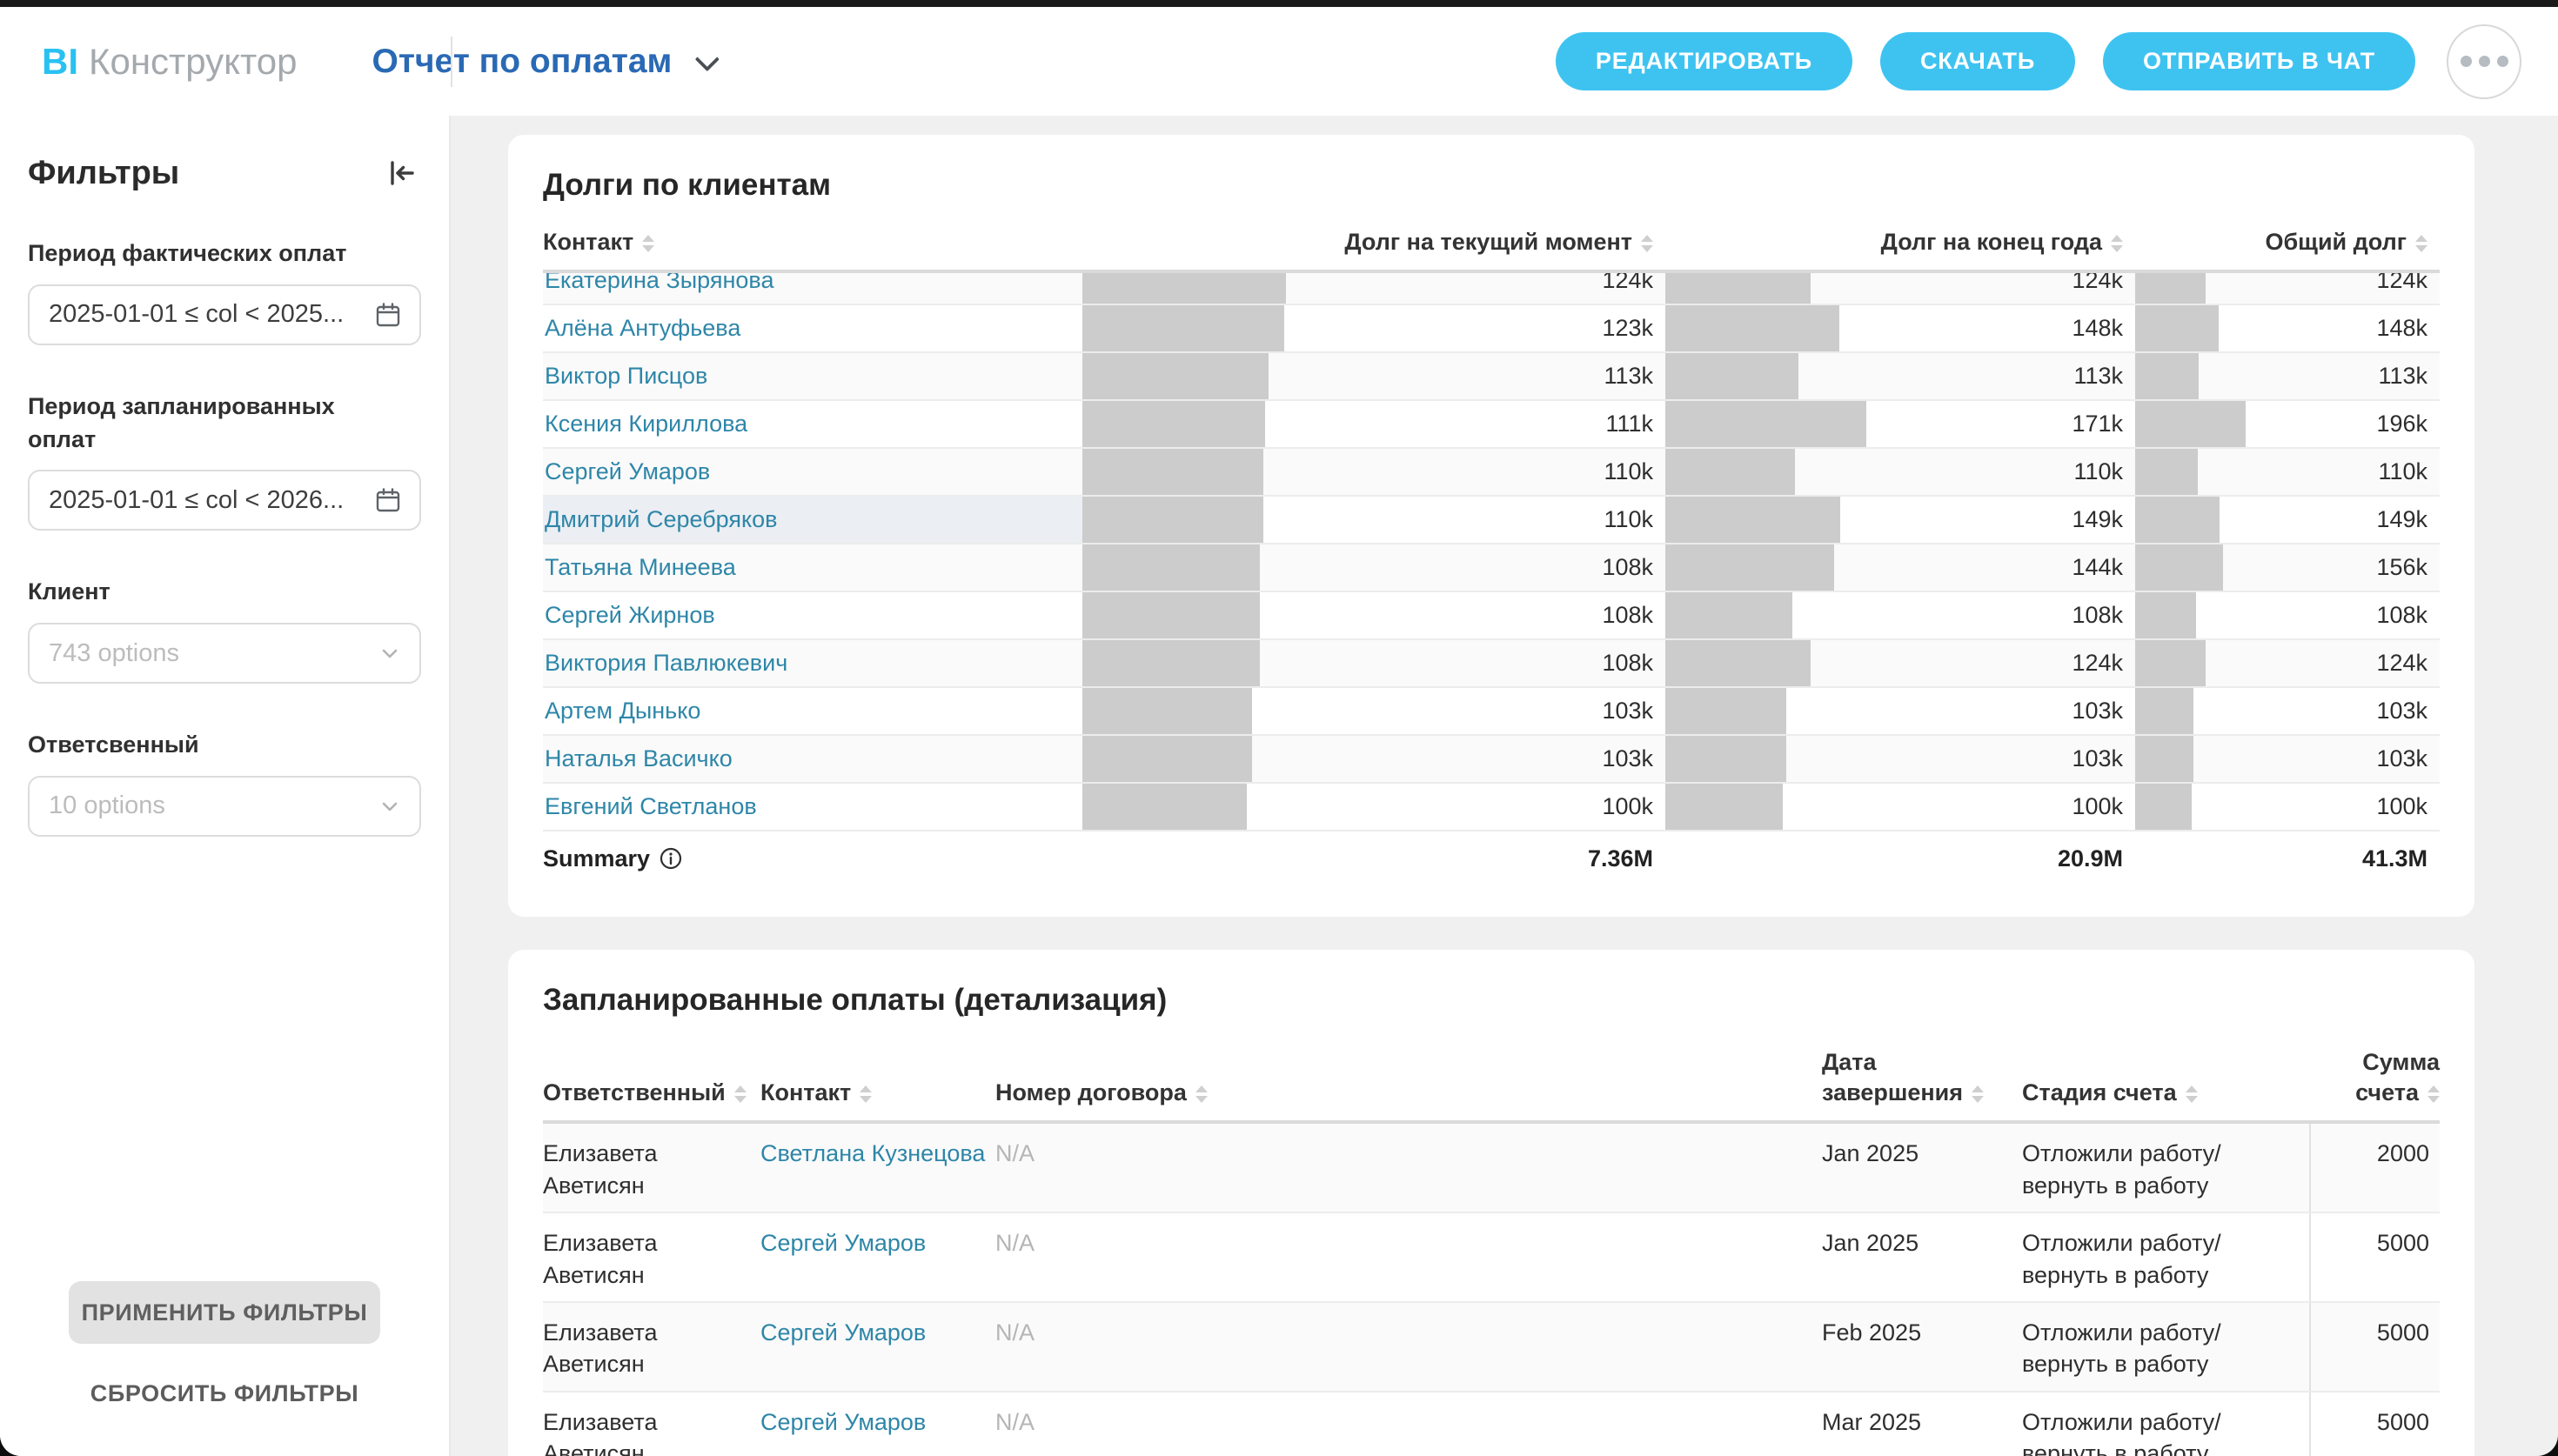  What do you see at coordinates (1491, 473) in the screenshot?
I see `table-row: Сергей Умаров 110k 110k 110k` at bounding box center [1491, 473].